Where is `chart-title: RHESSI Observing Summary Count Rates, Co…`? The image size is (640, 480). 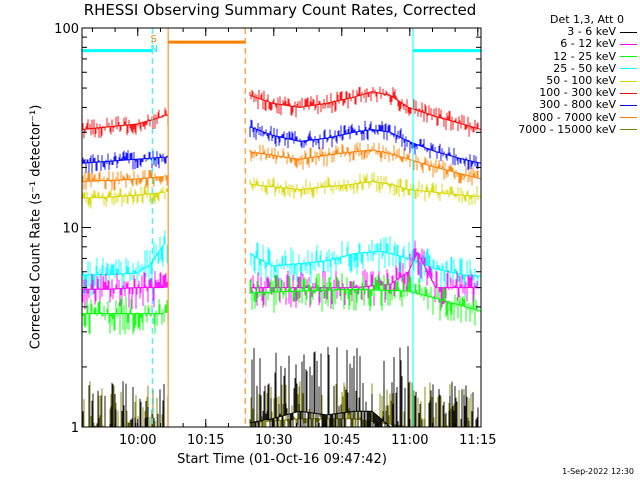 chart-title: RHESSI Observing Summary Count Rates, Co… is located at coordinates (280, 10).